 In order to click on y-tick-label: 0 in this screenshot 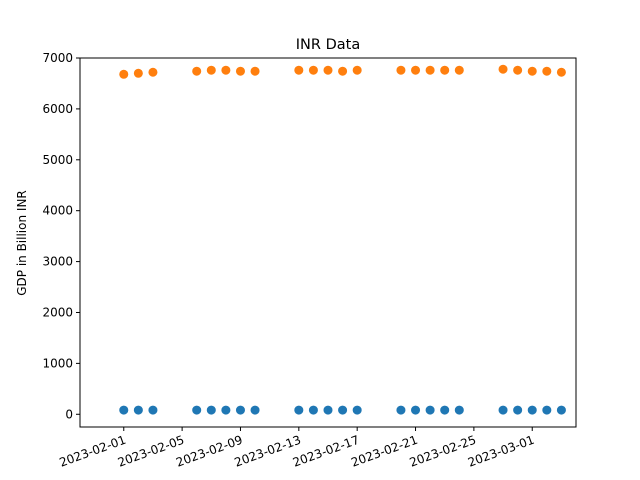, I will do `click(69, 414)`.